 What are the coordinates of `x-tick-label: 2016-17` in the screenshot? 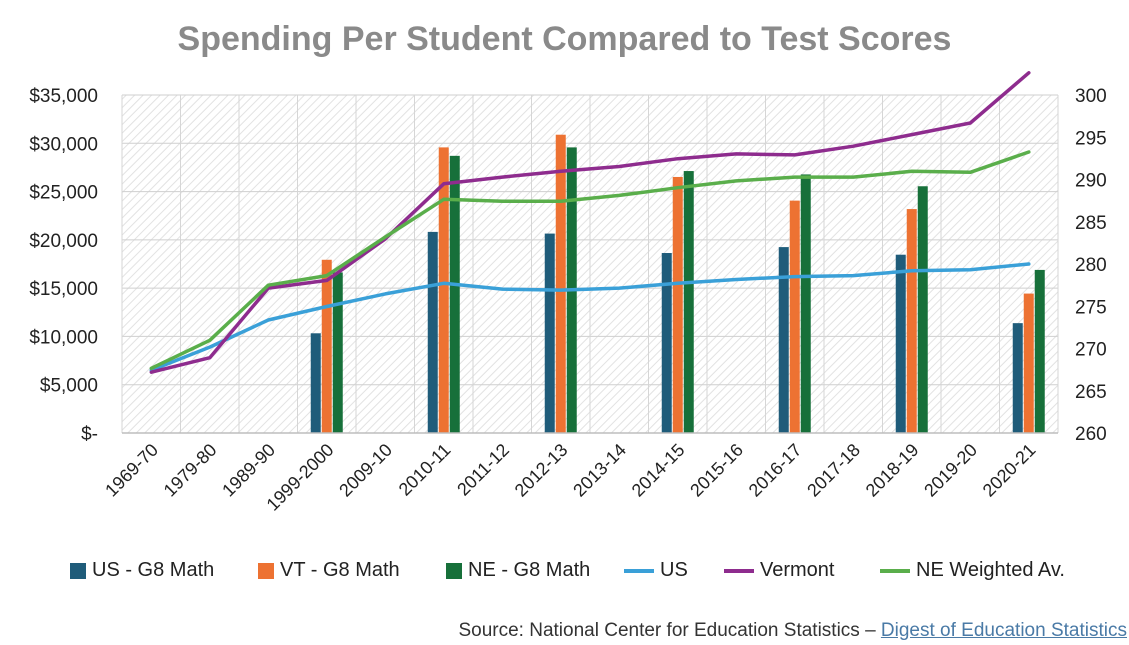 It's located at (775, 470).